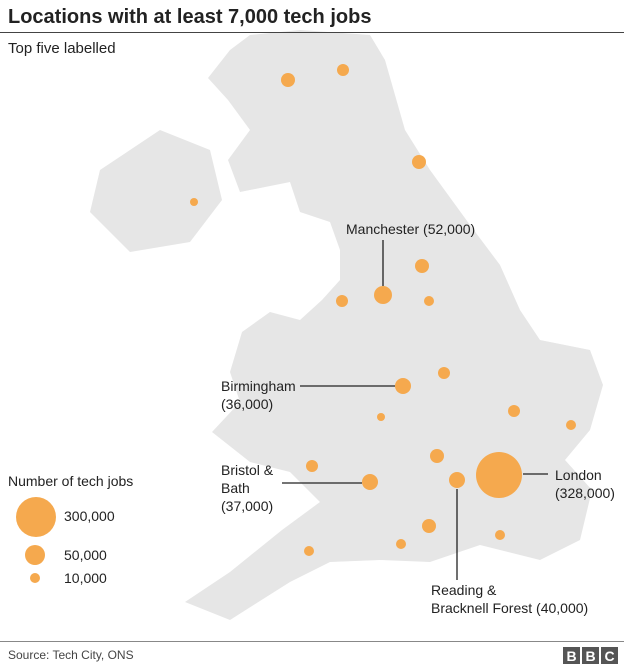 The image size is (624, 672). Describe the element at coordinates (510, 599) in the screenshot. I see `label-reading: Reading & Bracknell Forest (40,000)` at that location.